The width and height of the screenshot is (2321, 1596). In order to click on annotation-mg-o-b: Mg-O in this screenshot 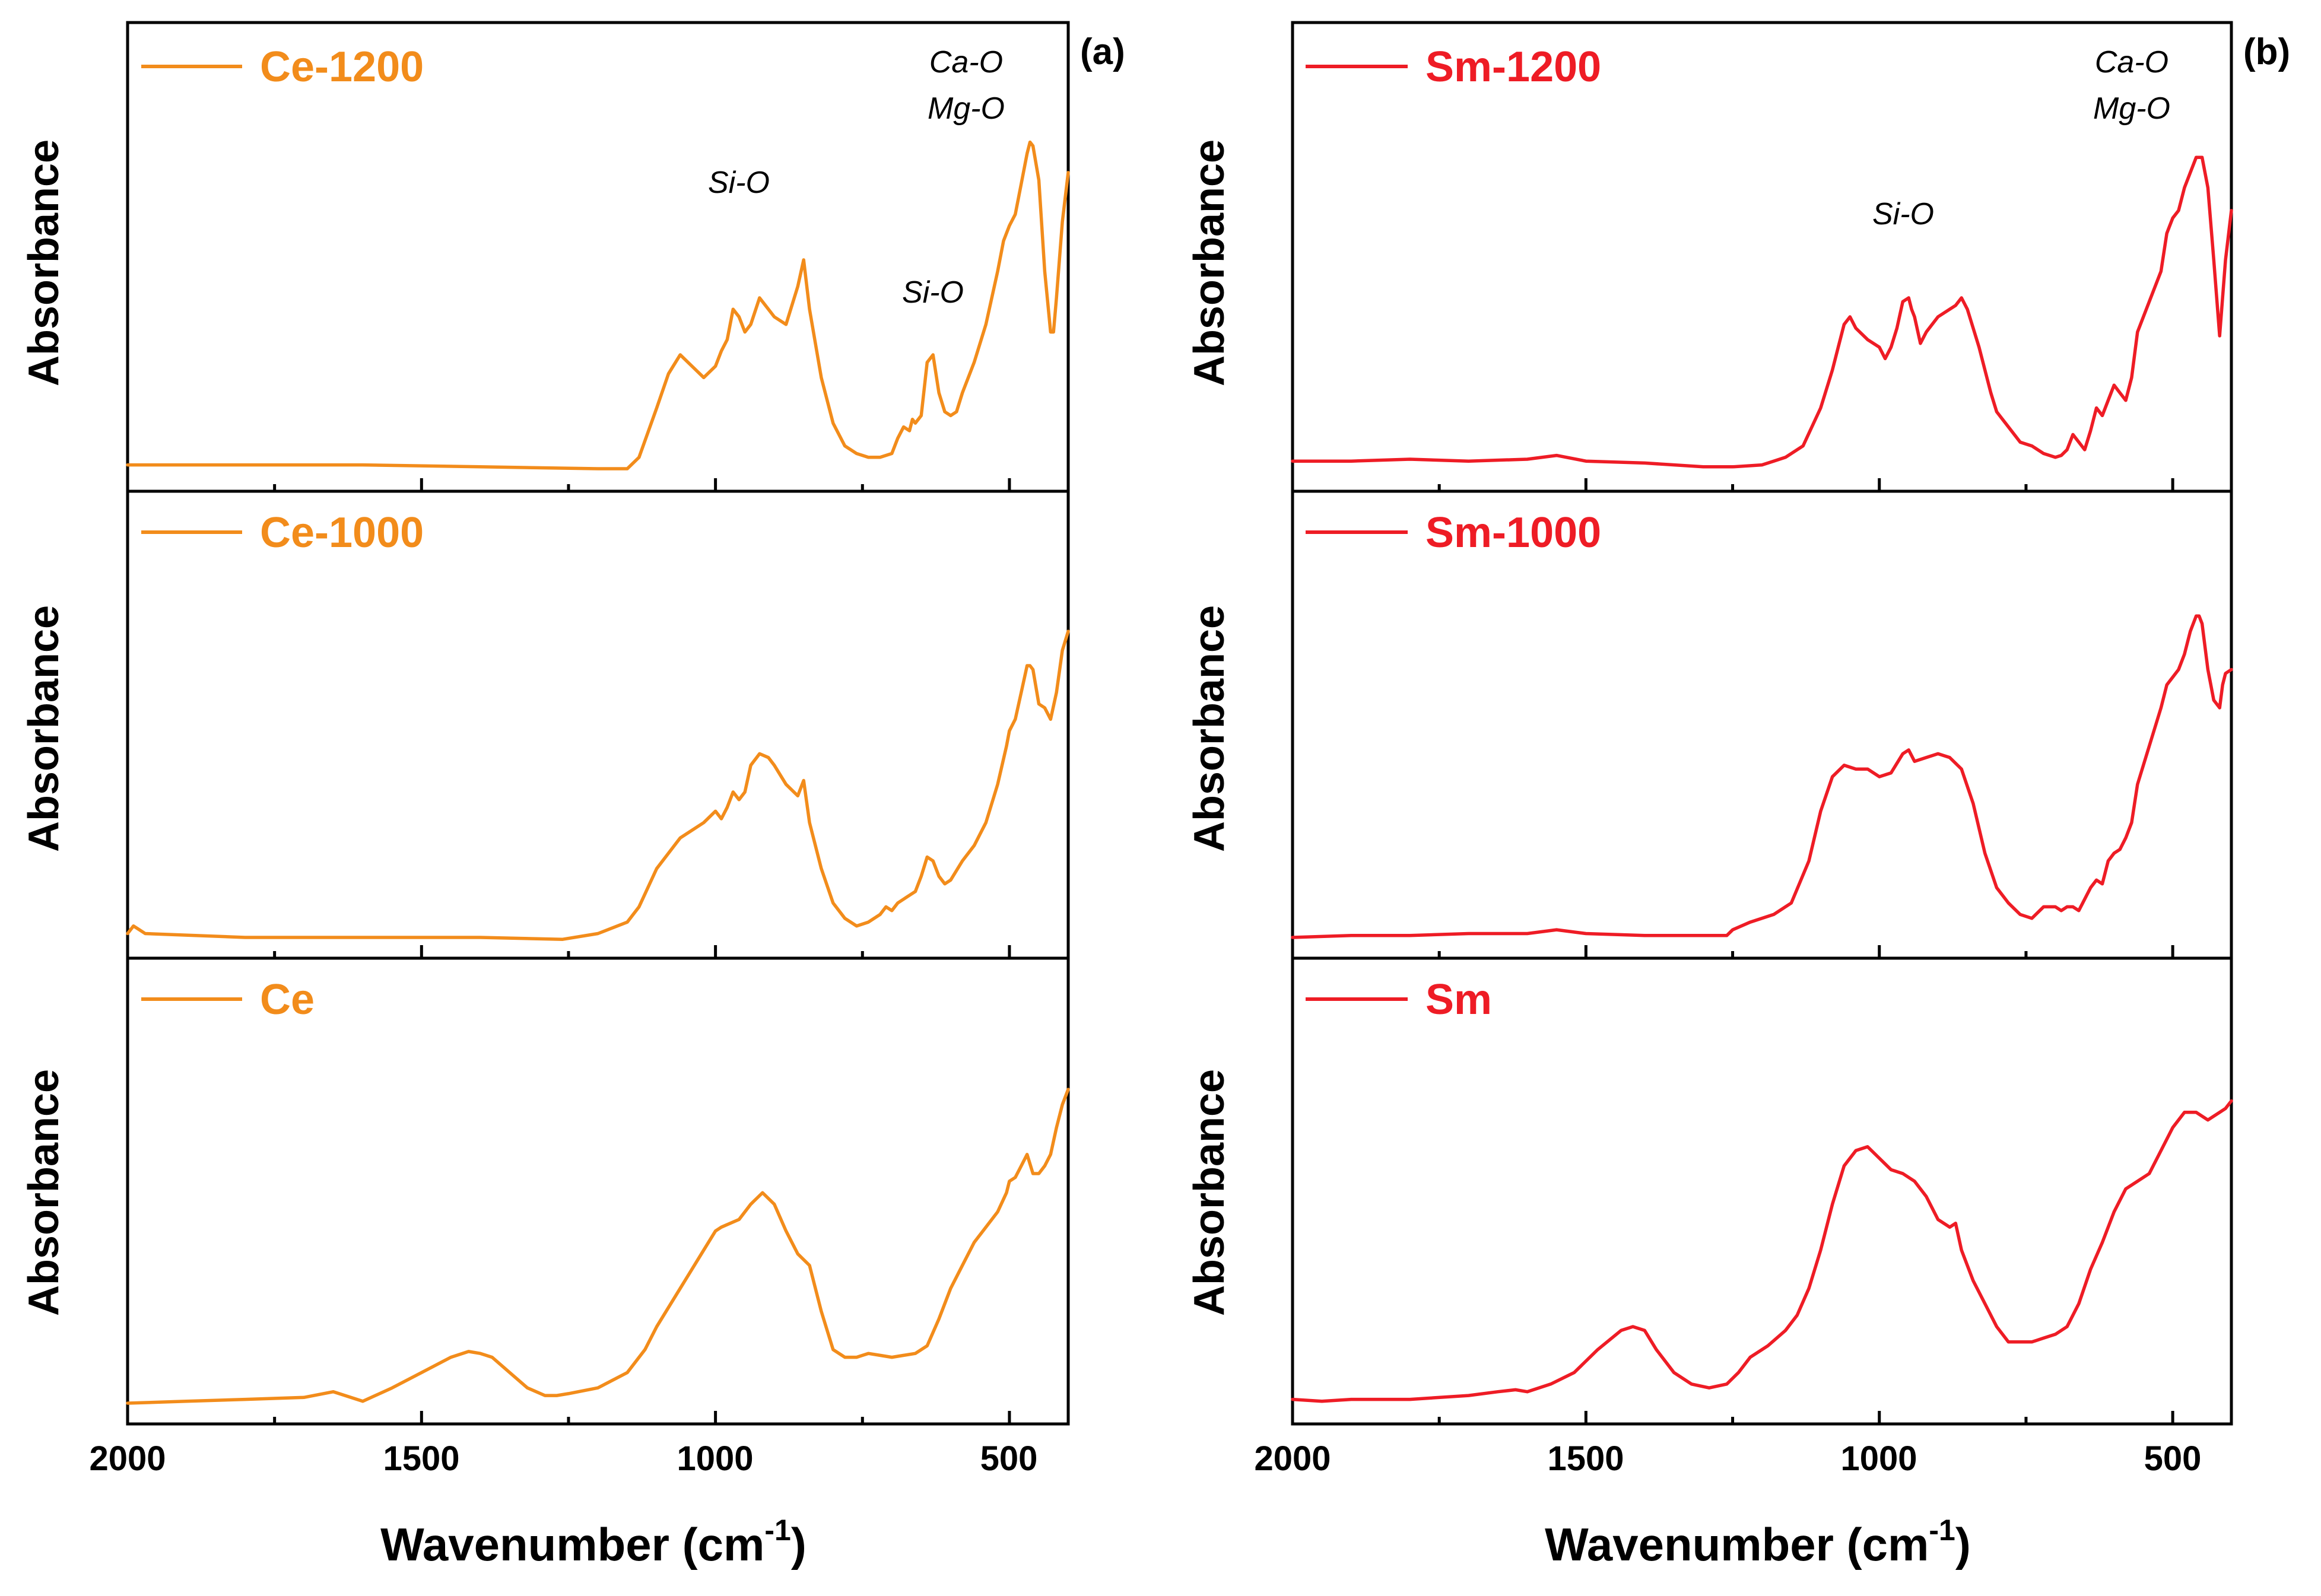, I will do `click(2131, 108)`.